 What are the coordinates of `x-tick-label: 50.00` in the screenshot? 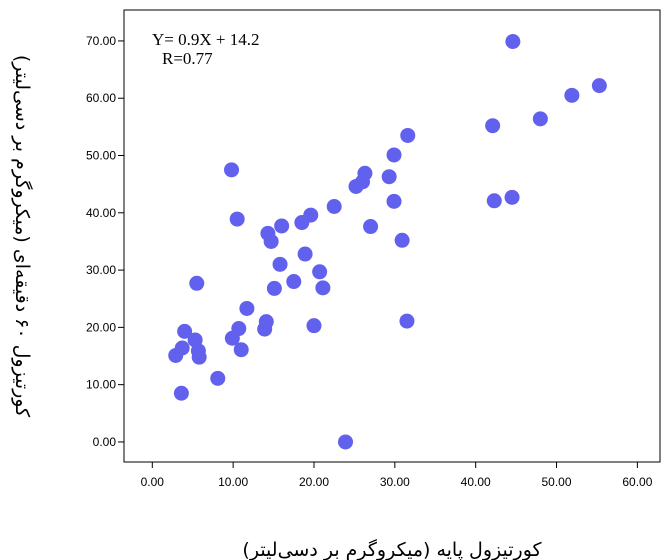 It's located at (557, 482).